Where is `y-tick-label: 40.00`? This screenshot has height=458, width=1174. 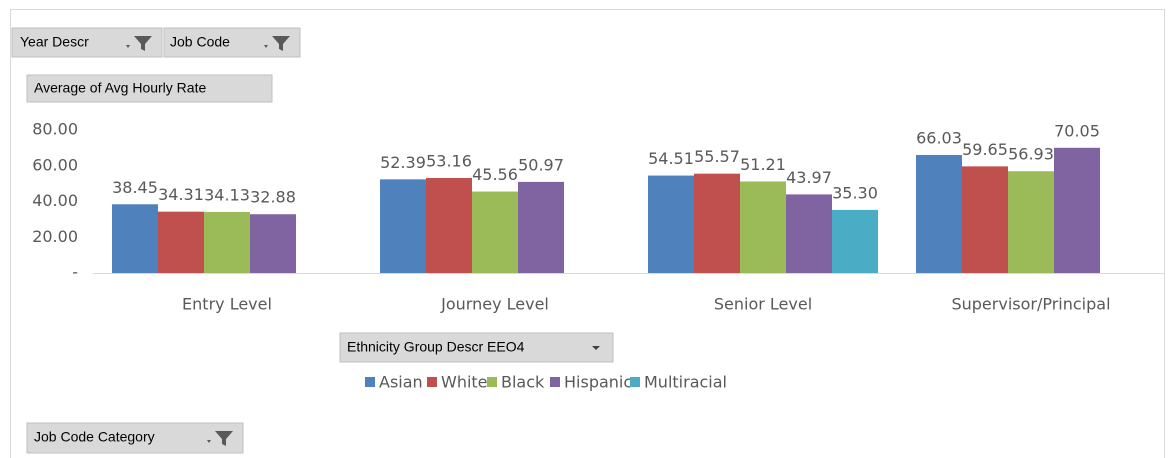
y-tick-label: 40.00 is located at coordinates (55, 200).